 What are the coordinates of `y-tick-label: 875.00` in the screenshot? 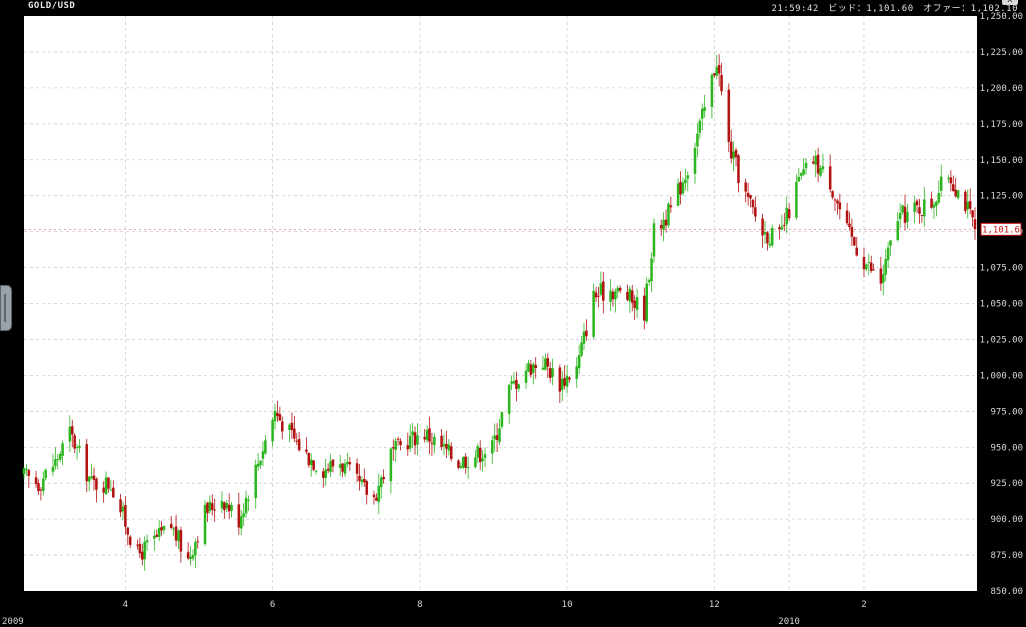 It's located at (1006, 556).